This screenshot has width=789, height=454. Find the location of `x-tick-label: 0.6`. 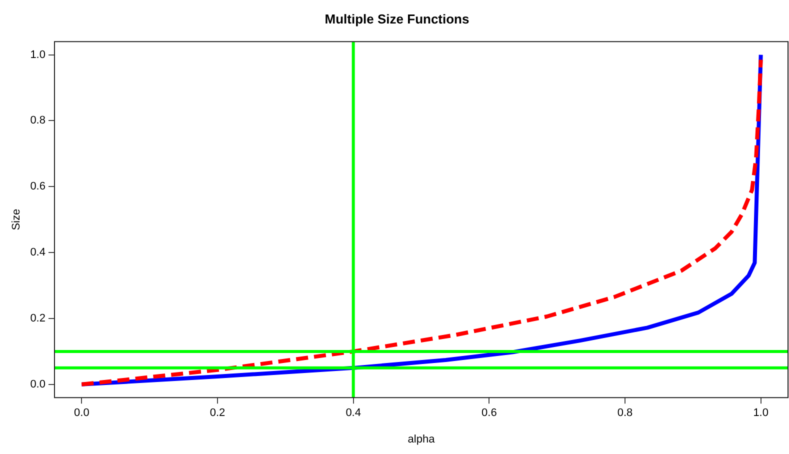

x-tick-label: 0.6 is located at coordinates (489, 413).